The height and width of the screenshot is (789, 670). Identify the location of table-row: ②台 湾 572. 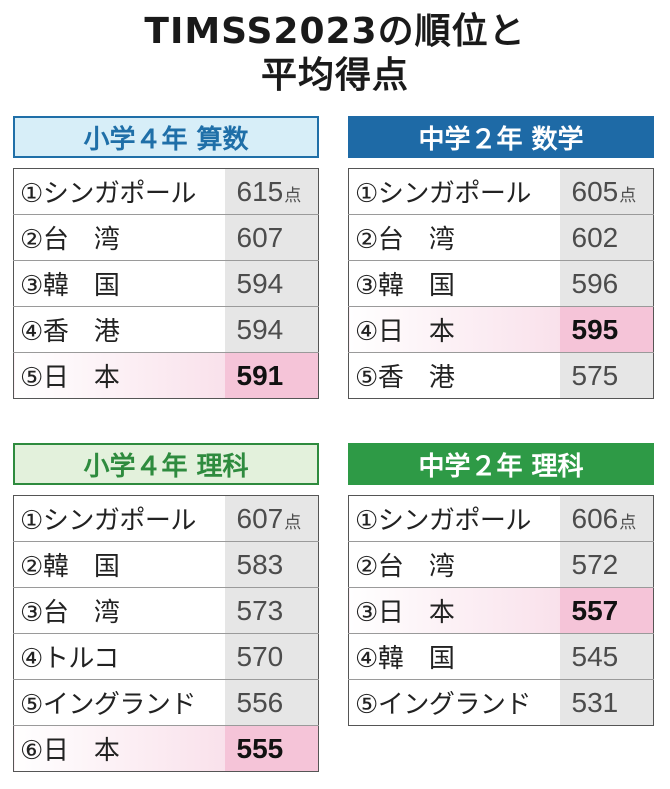
(501, 564).